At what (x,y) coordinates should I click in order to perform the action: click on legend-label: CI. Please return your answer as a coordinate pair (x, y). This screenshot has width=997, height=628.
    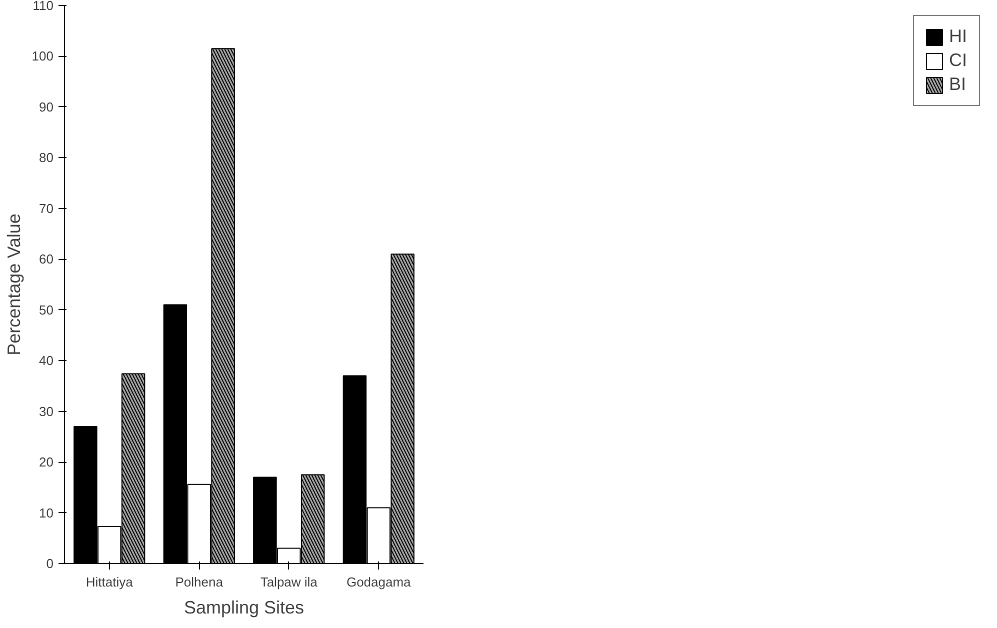
    Looking at the image, I should click on (958, 60).